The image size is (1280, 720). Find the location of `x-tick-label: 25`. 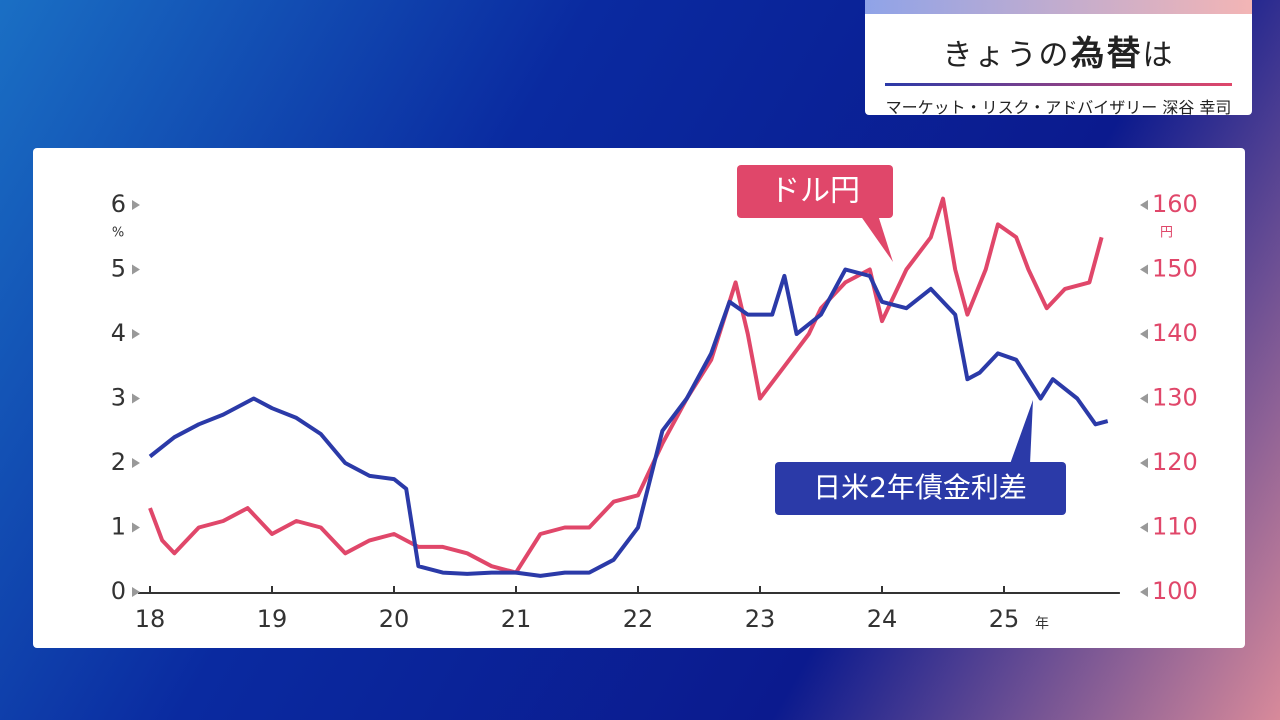

x-tick-label: 25 is located at coordinates (1004, 619).